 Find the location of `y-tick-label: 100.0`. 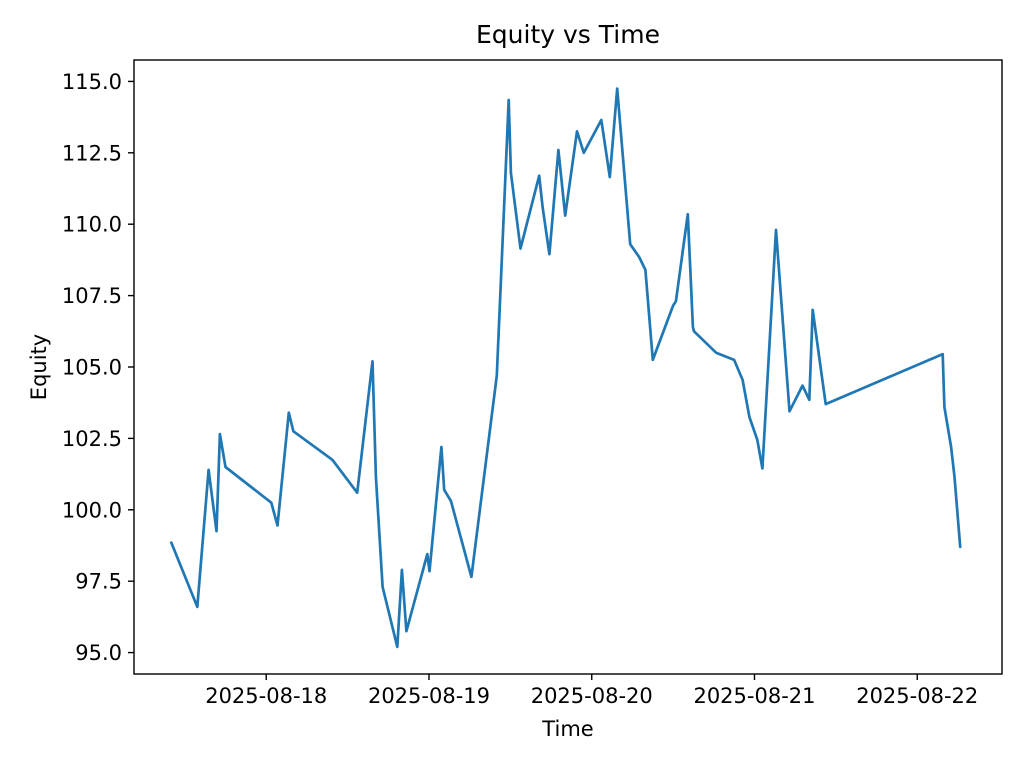

y-tick-label: 100.0 is located at coordinates (92, 510).